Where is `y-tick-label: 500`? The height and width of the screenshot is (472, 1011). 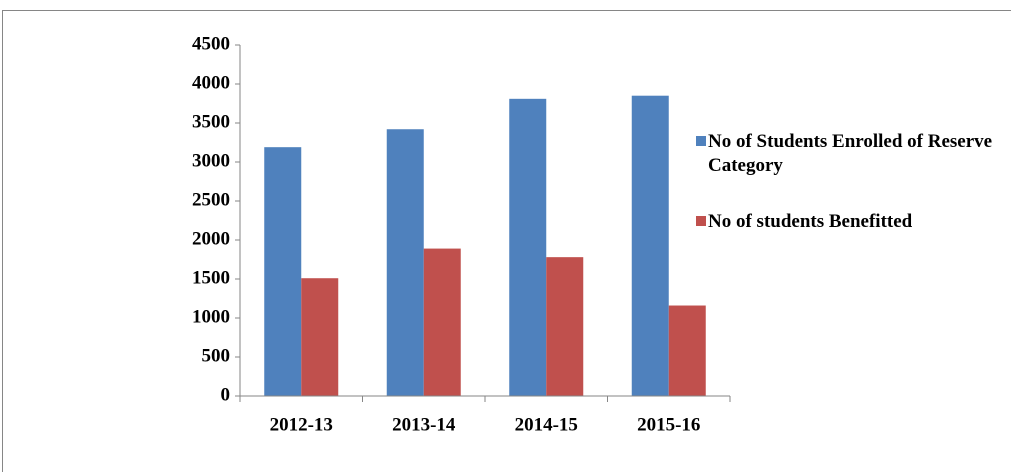
y-tick-label: 500 is located at coordinates (216, 355).